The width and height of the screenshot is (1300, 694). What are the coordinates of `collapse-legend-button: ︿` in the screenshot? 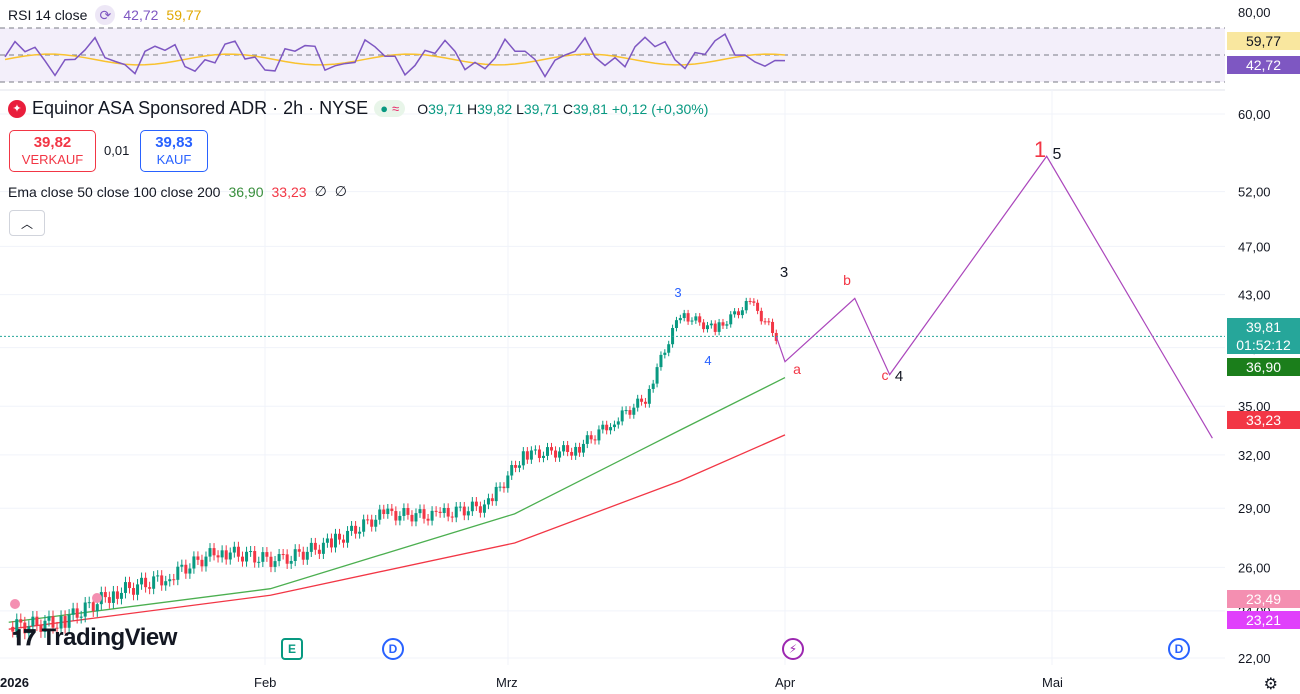 It's located at (27, 223).